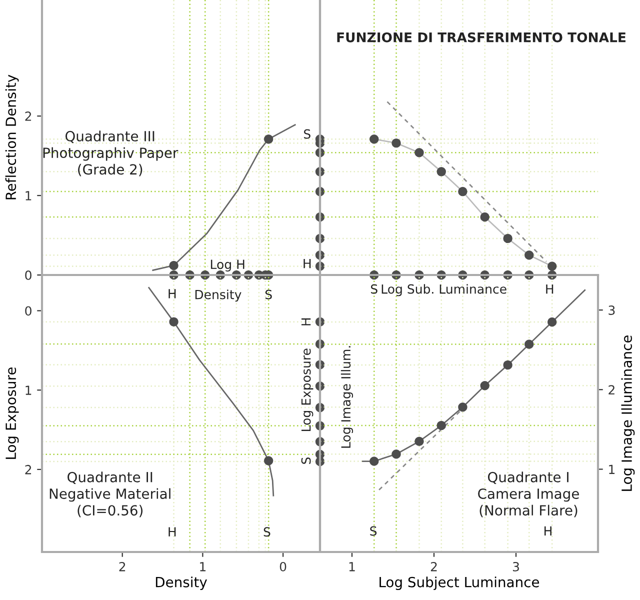 Image resolution: width=640 pixels, height=600 pixels. Describe the element at coordinates (283, 567) in the screenshot. I see `x-tick-label: 0` at that location.